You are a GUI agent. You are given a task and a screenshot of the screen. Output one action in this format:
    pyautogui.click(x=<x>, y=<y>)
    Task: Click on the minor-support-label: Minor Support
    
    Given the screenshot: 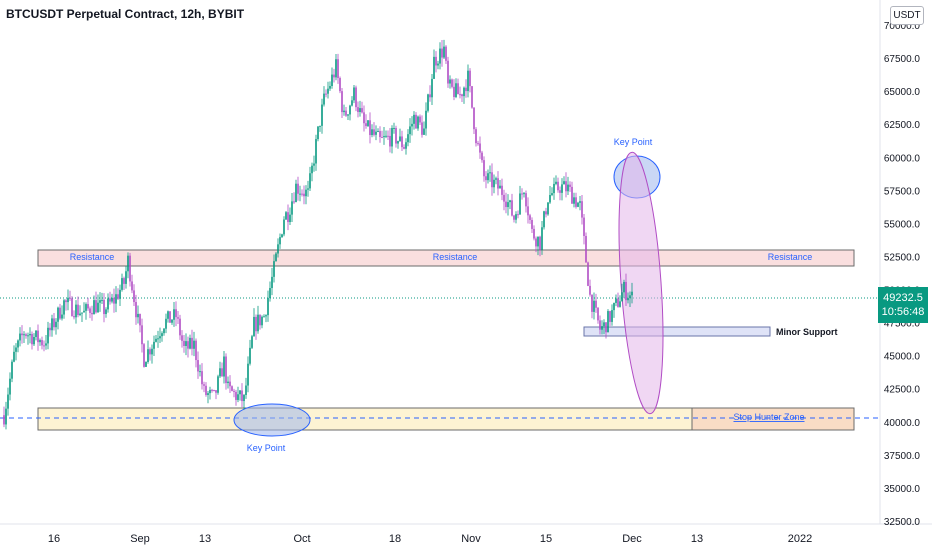 What is the action you would take?
    pyautogui.click(x=807, y=332)
    